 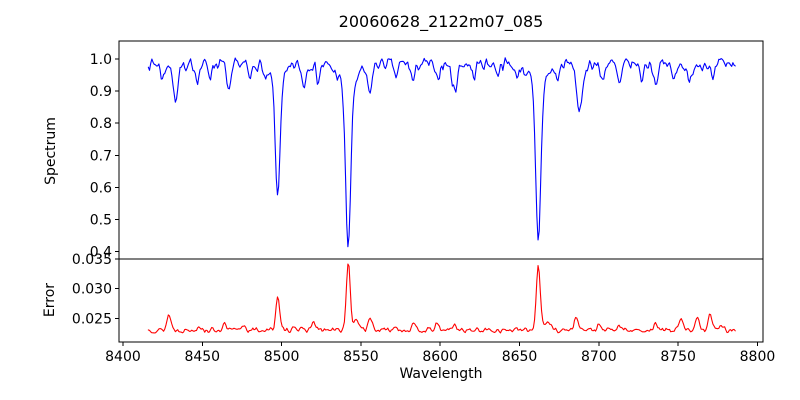 What do you see at coordinates (101, 188) in the screenshot?
I see `spectrum-y-tick-label: 0.6` at bounding box center [101, 188].